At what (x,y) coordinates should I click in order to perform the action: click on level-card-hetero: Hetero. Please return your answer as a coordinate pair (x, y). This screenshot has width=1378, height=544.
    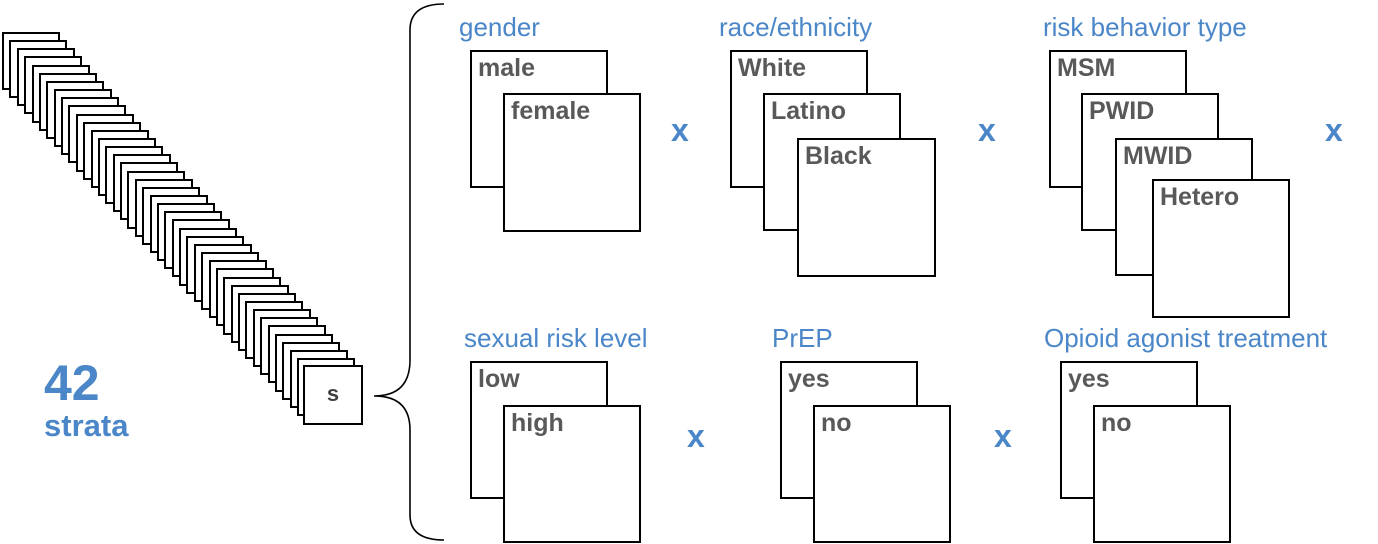
    Looking at the image, I should click on (1221, 248).